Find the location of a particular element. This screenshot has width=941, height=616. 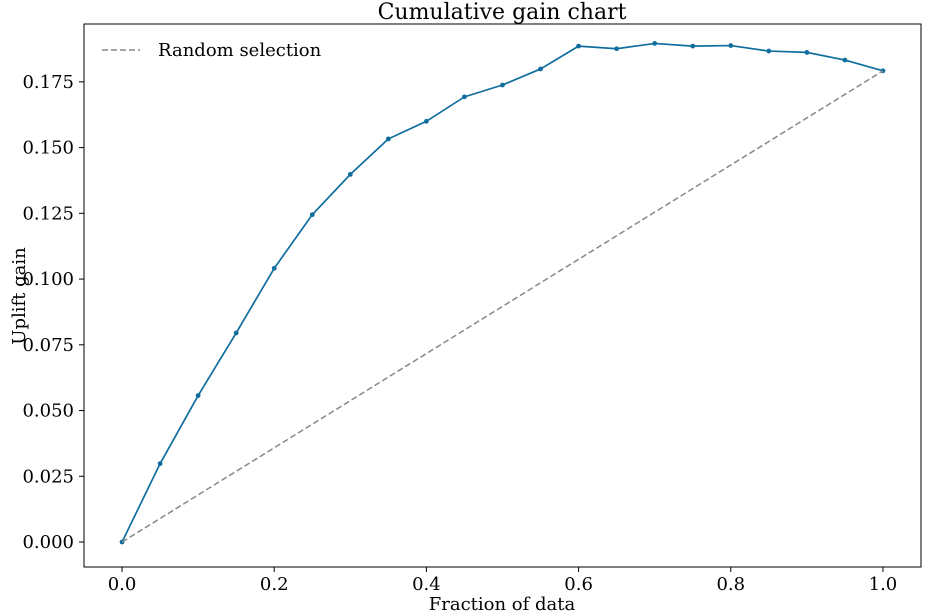

legend: Random selection is located at coordinates (212, 50).